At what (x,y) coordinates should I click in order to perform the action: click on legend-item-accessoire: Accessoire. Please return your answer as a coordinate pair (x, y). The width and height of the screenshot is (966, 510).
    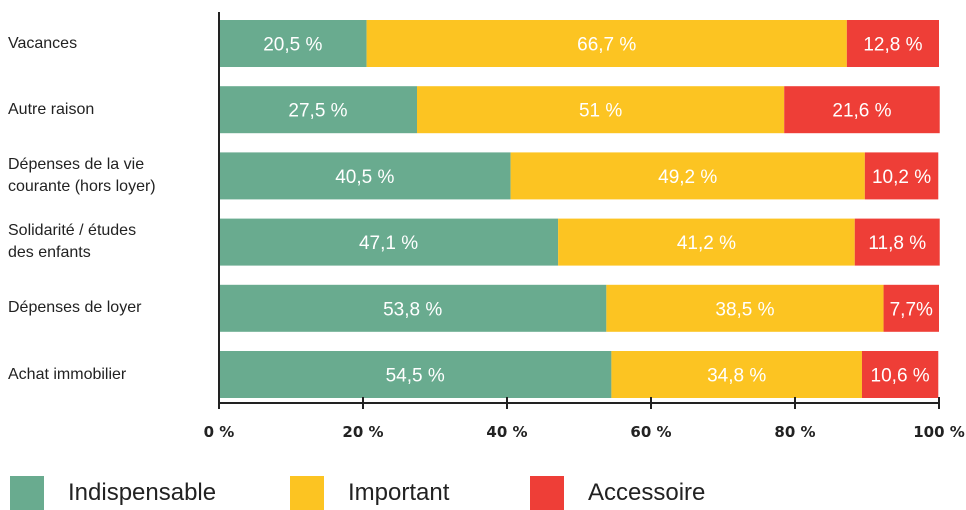
    Looking at the image, I should click on (617, 493).